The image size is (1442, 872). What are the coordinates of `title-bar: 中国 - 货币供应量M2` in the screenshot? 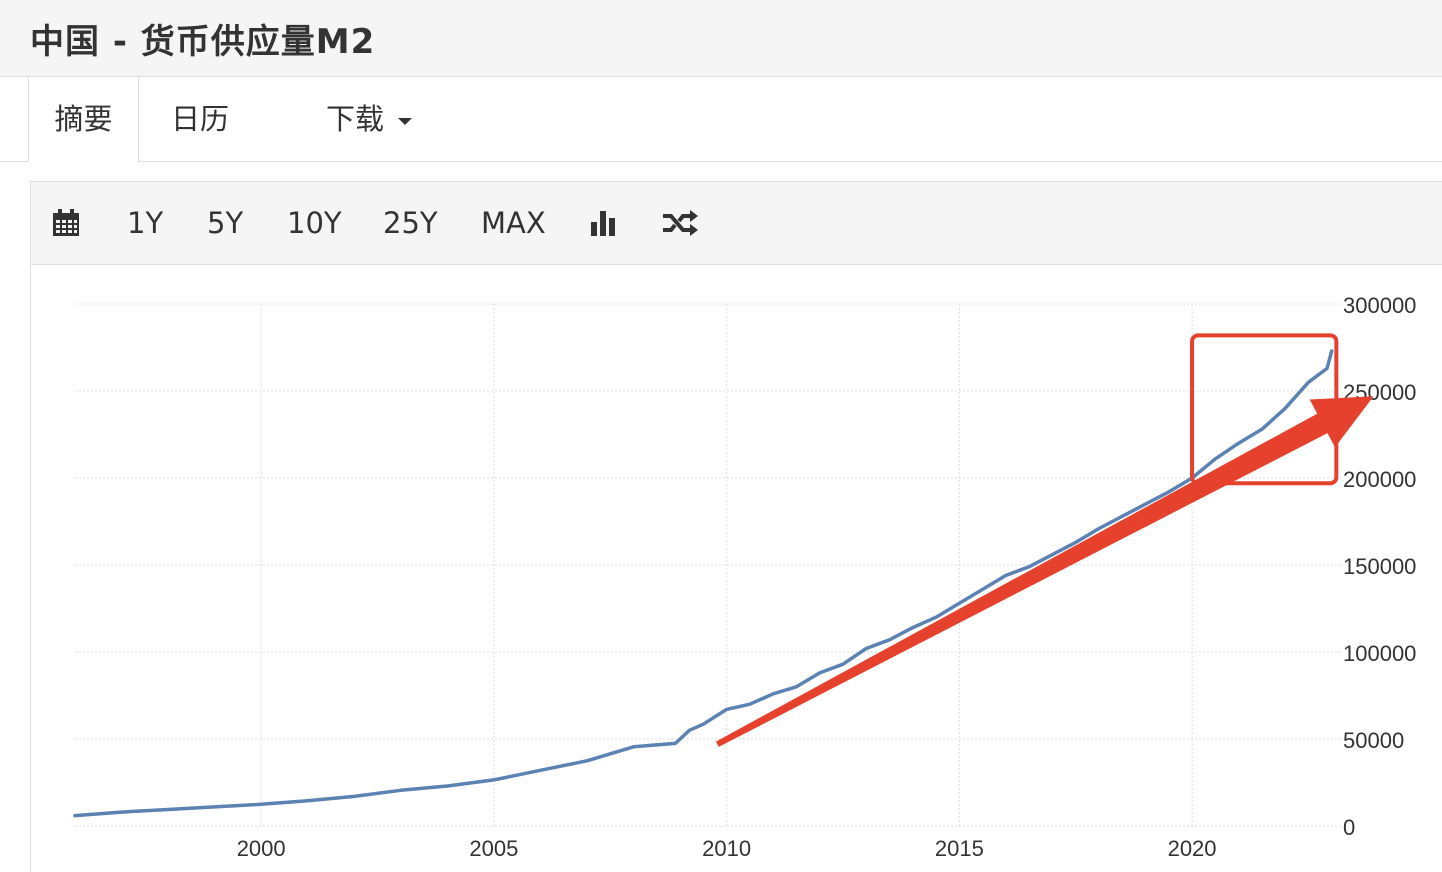 It's located at (721, 38).